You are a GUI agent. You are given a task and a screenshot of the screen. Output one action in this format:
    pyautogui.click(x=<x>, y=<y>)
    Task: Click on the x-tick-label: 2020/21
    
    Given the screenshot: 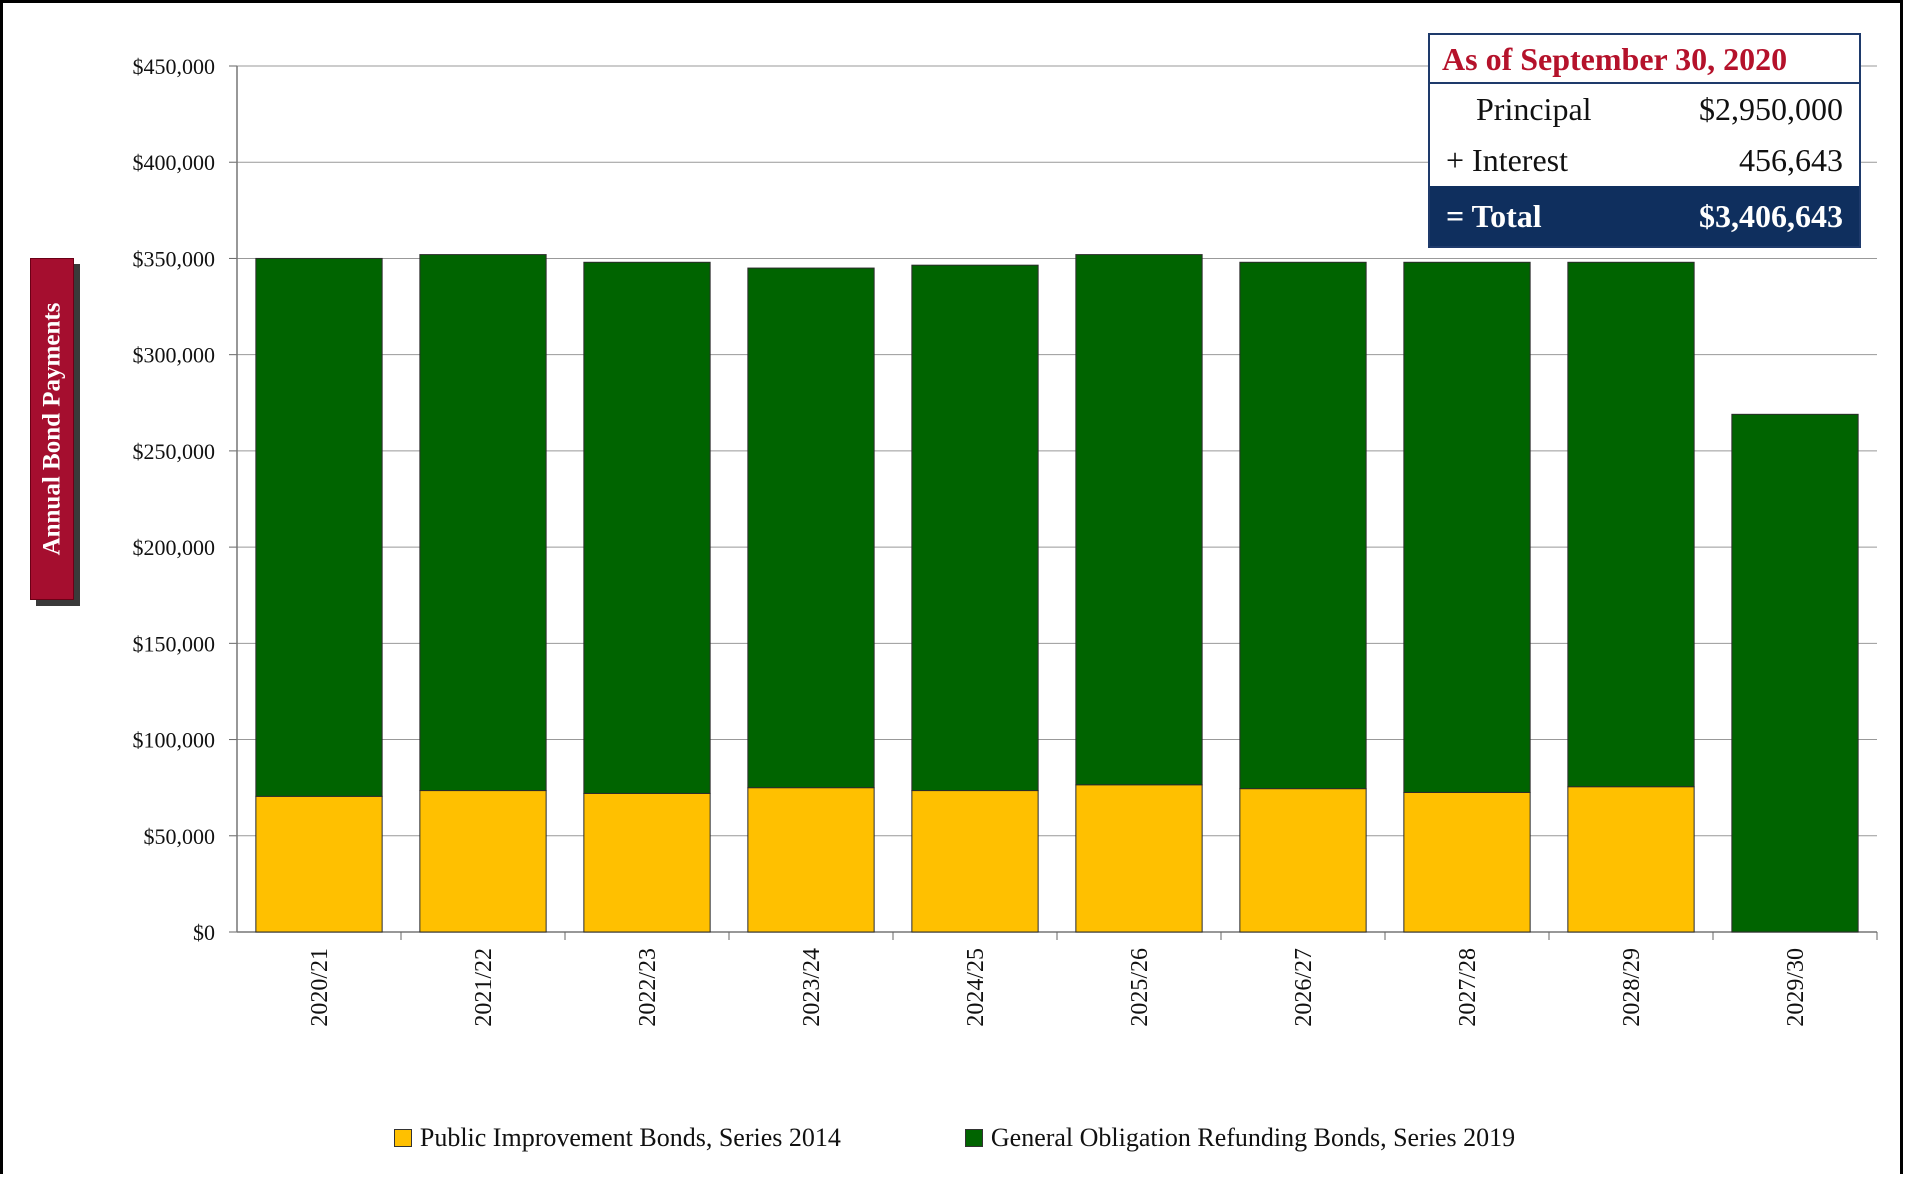 What is the action you would take?
    pyautogui.click(x=320, y=987)
    